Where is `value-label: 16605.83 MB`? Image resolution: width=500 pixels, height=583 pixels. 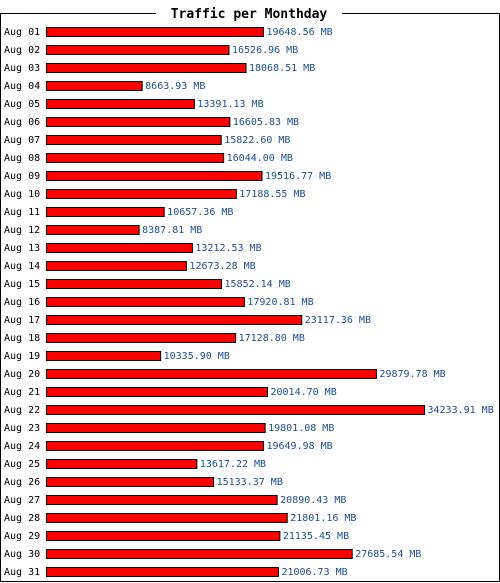 value-label: 16605.83 MB is located at coordinates (266, 122).